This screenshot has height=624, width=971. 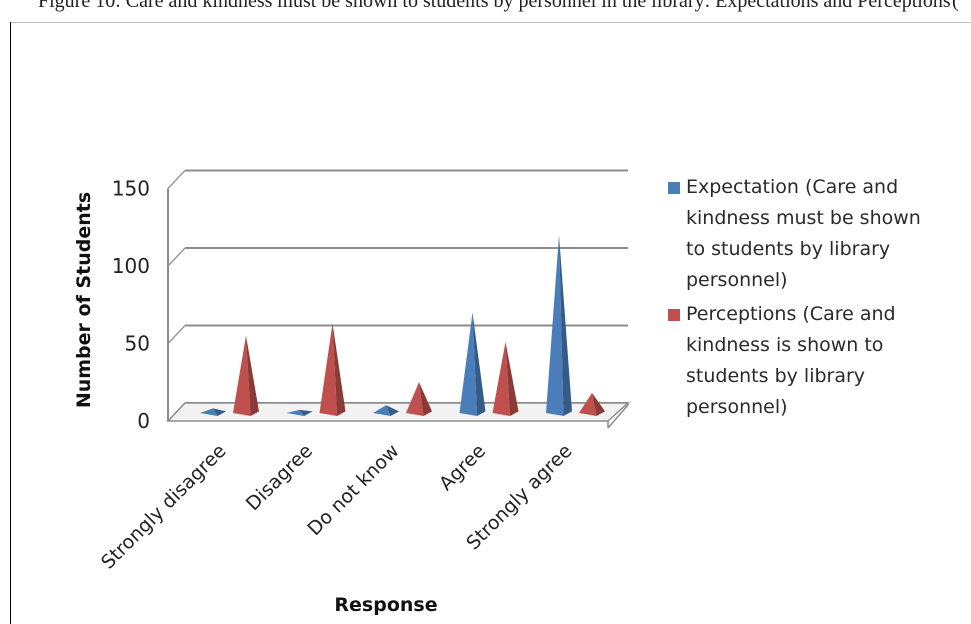 What do you see at coordinates (674, 188) in the screenshot?
I see `legend-swatch-expectation` at bounding box center [674, 188].